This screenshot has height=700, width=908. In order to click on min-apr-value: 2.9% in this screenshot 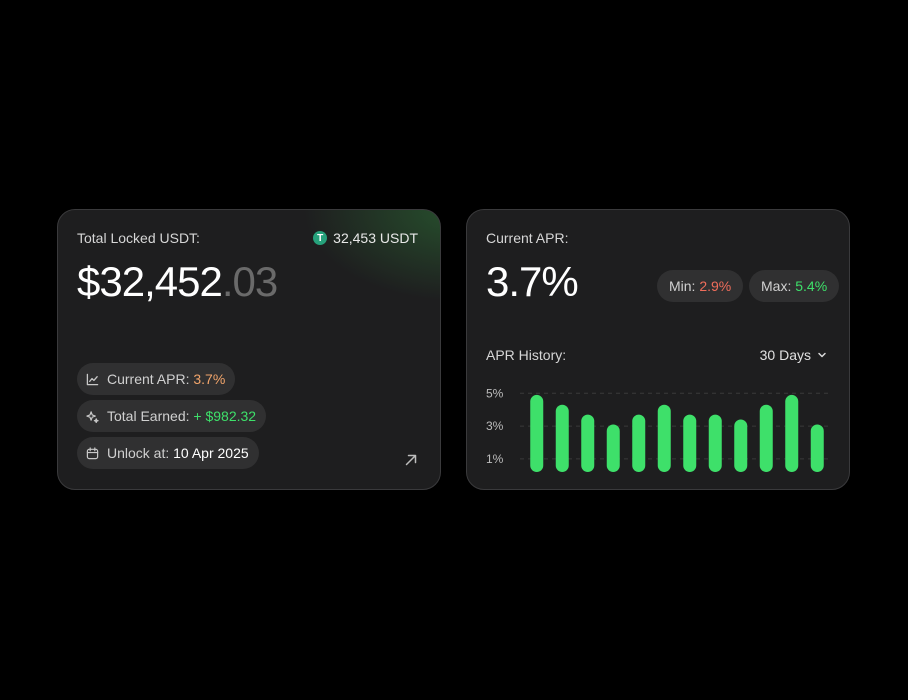, I will do `click(715, 286)`.